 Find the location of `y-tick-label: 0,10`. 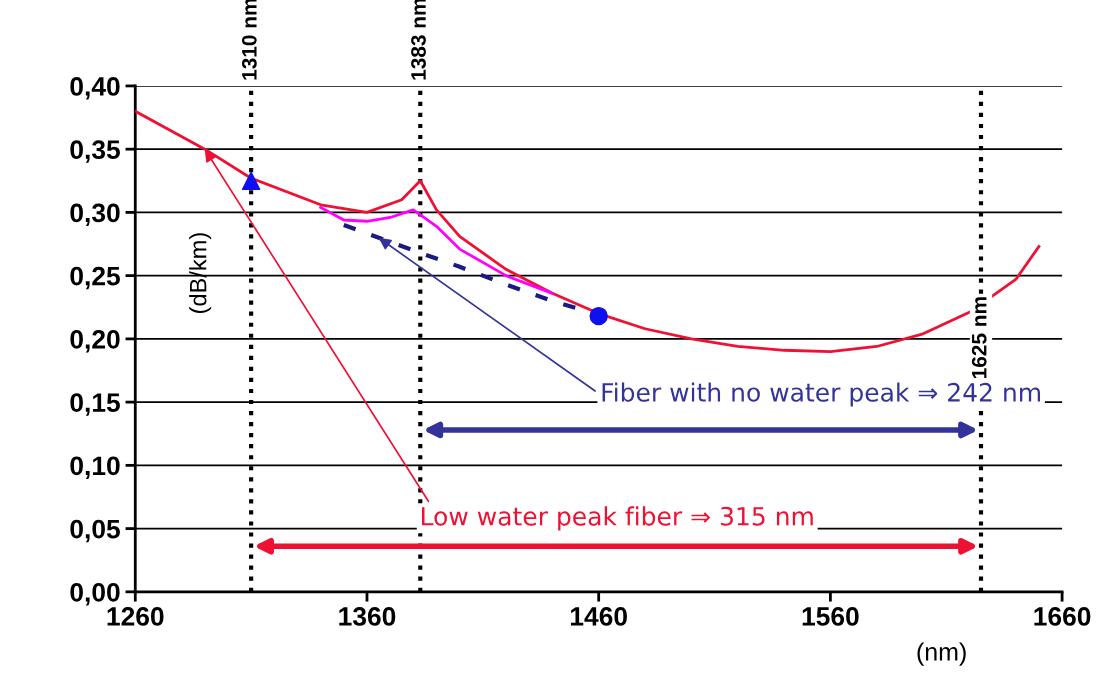

y-tick-label: 0,10 is located at coordinates (95, 467).